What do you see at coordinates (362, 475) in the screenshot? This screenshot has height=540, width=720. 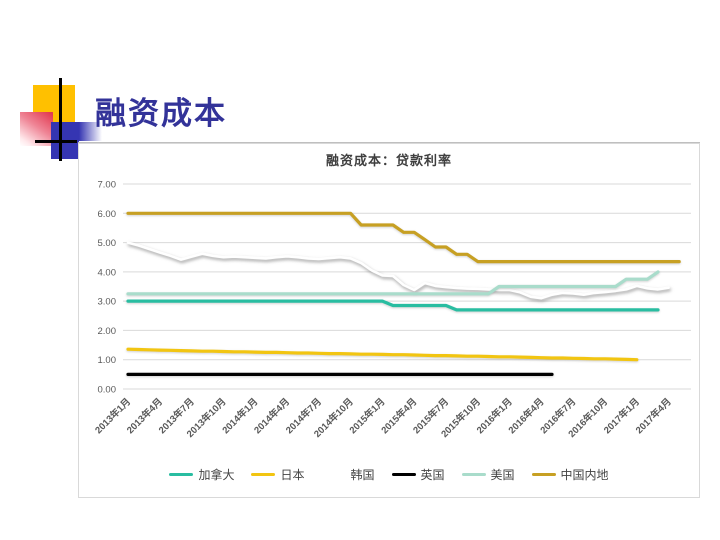 I see `legend-label-korea: 韩国` at bounding box center [362, 475].